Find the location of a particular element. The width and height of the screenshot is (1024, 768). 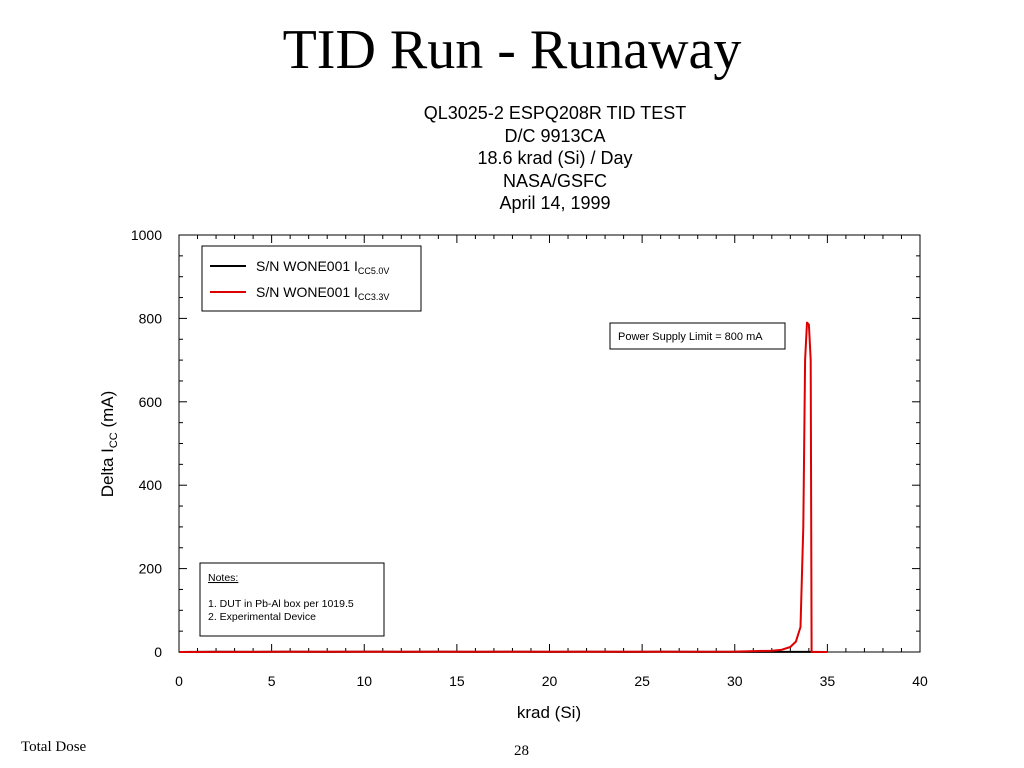

x-tick-label: 20 is located at coordinates (550, 681).